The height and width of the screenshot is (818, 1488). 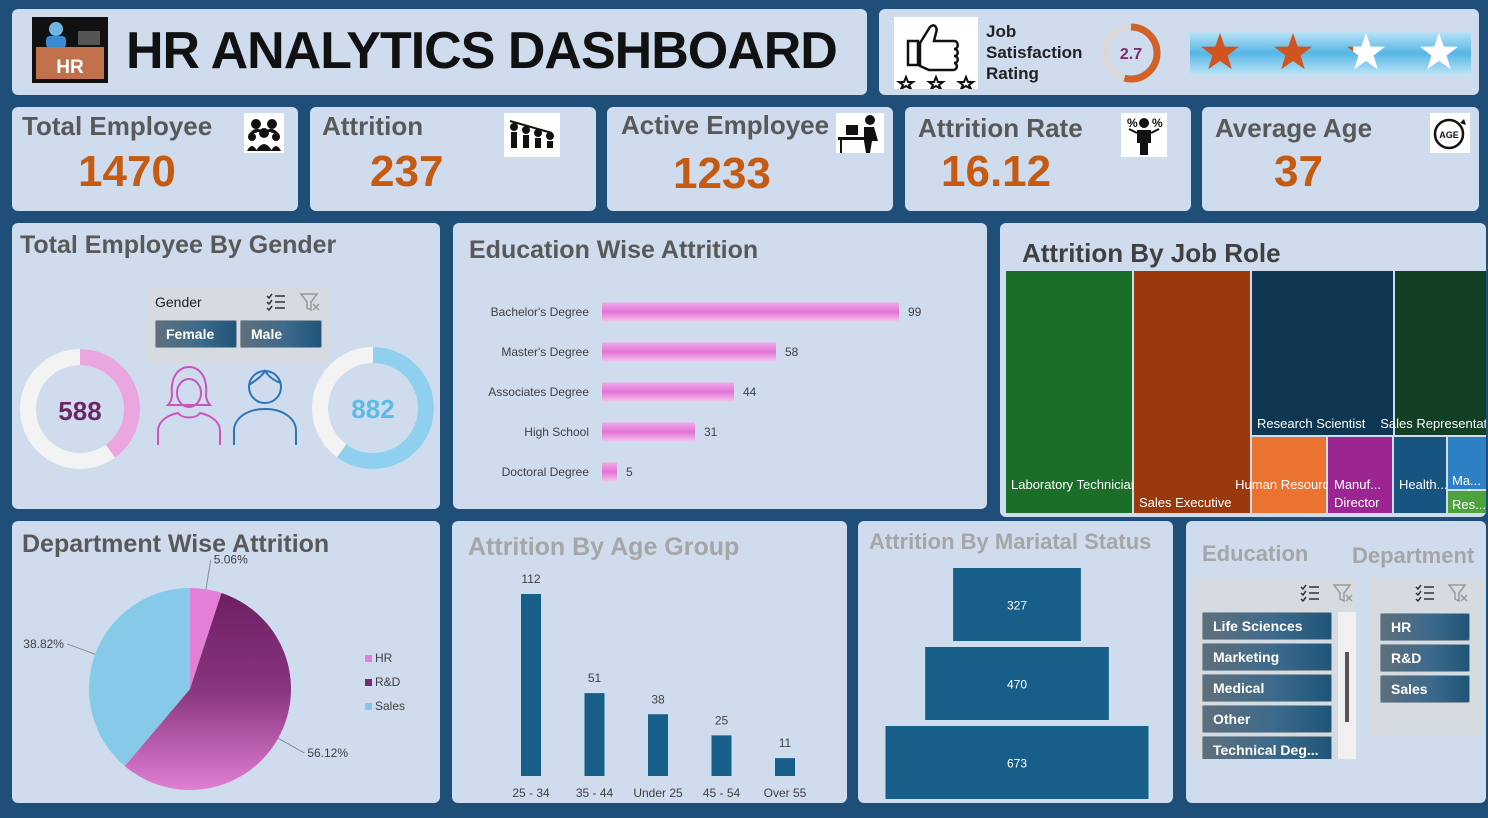 I want to click on department-slicer: HR R&D Sales, so click(x=1426, y=656).